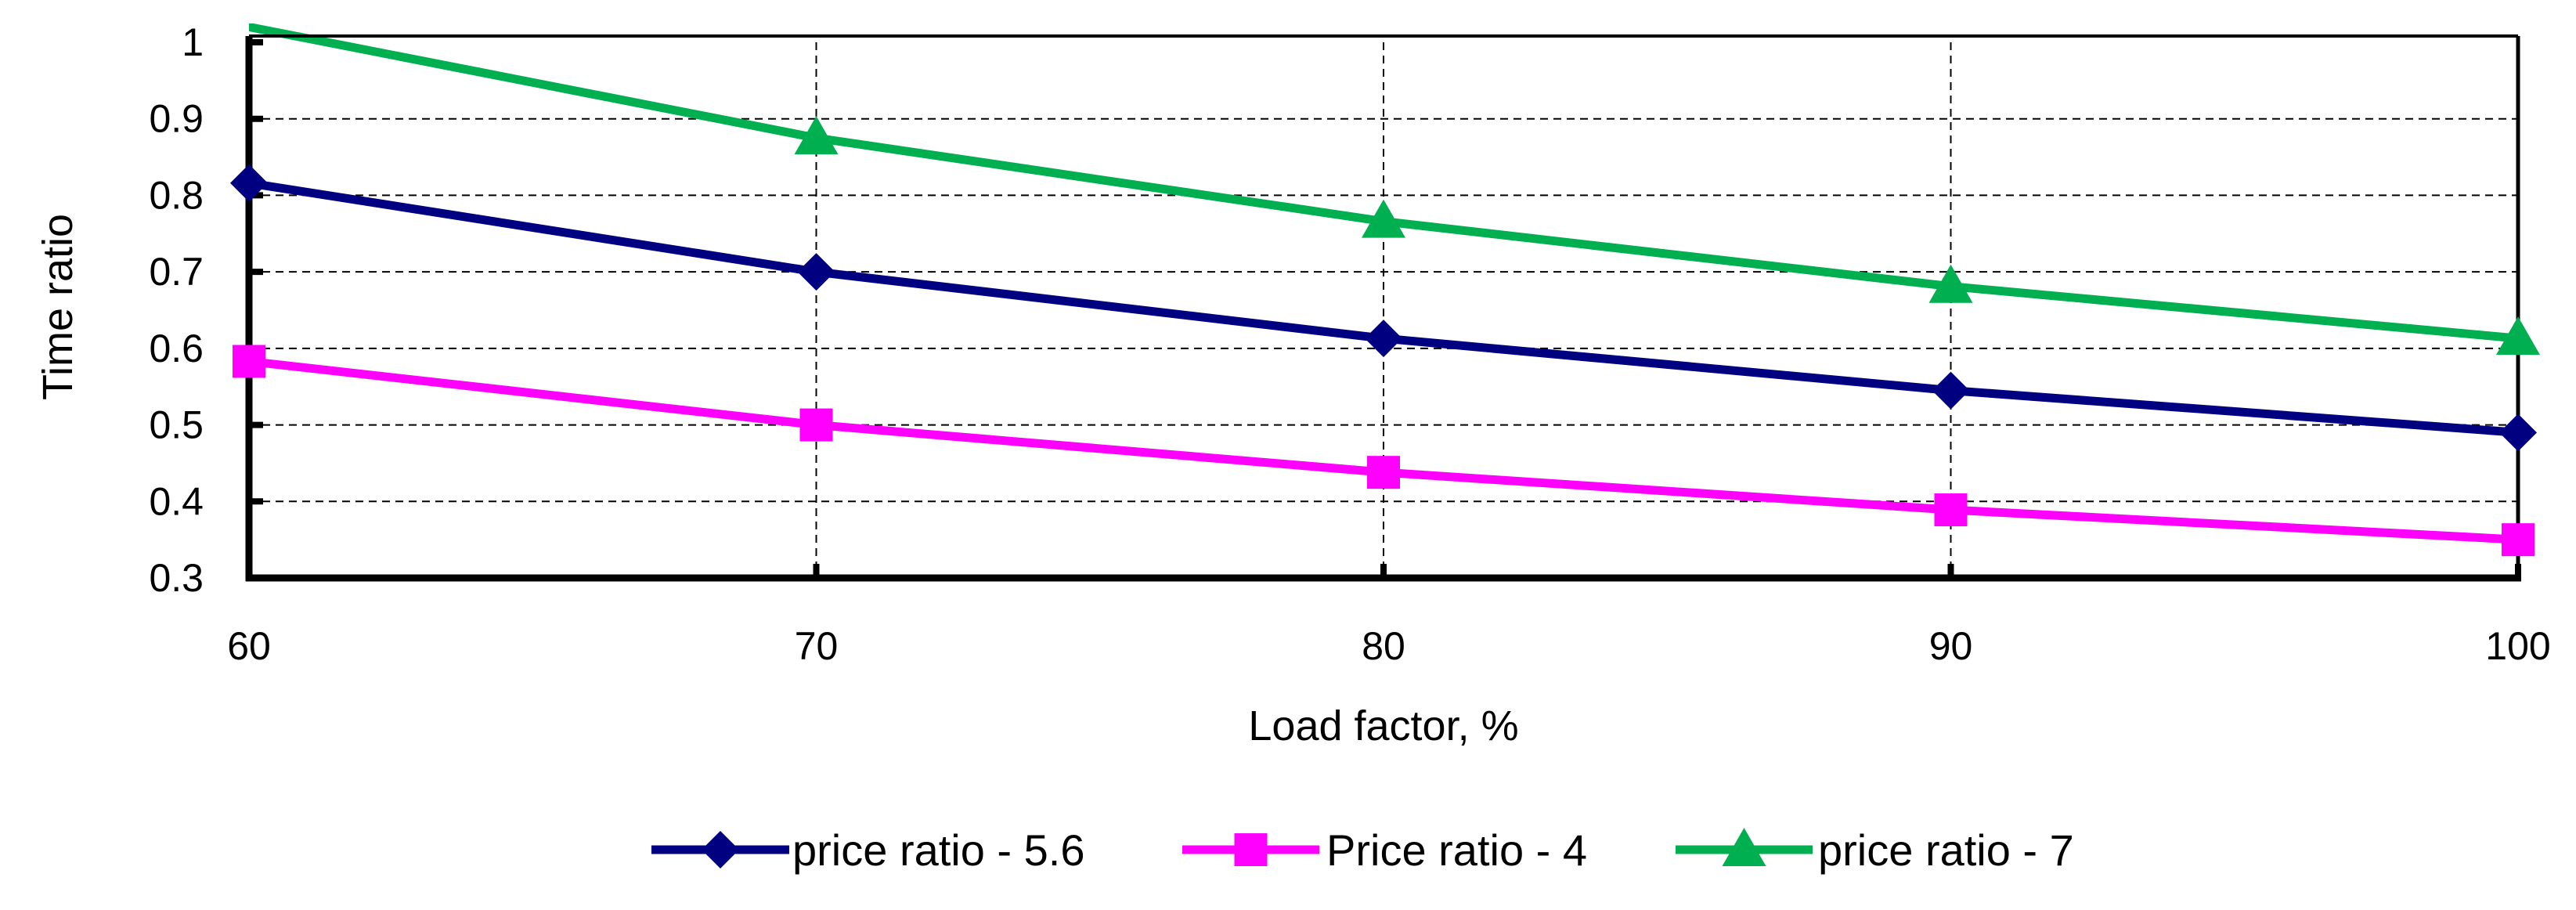 The image size is (2576, 910). I want to click on x-tick-label: 80, so click(1383, 646).